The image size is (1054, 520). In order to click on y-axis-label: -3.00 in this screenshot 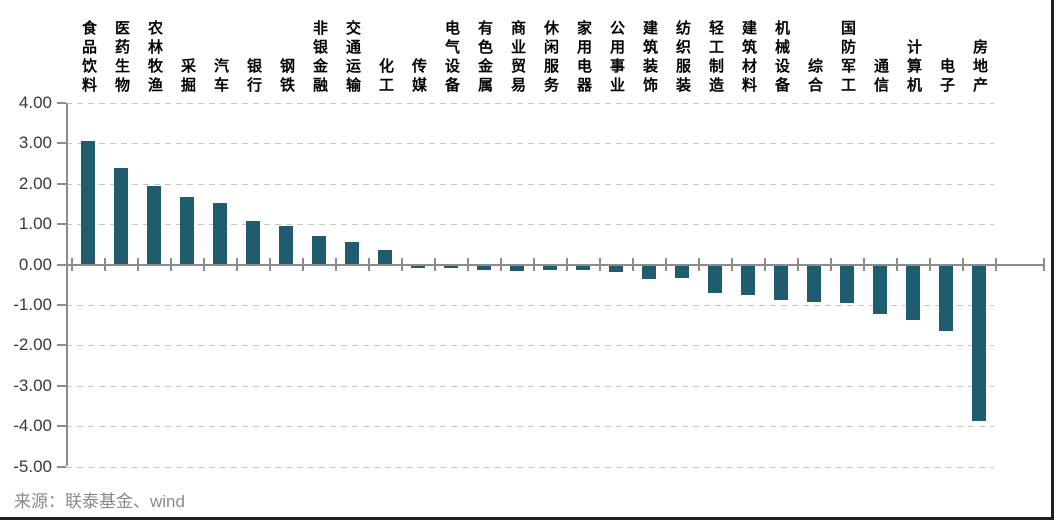, I will do `click(32, 385)`.